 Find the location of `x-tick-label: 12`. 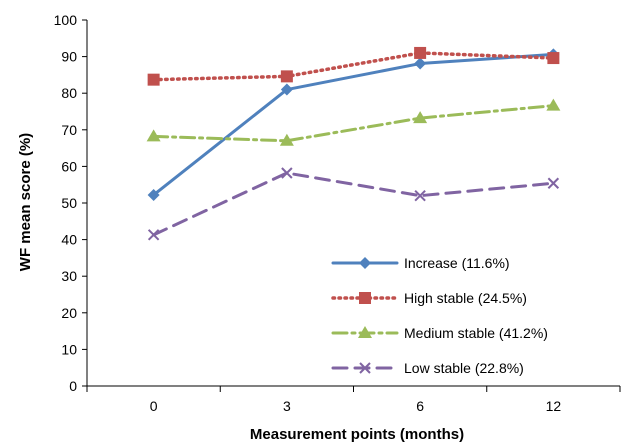

x-tick-label: 12 is located at coordinates (554, 406).